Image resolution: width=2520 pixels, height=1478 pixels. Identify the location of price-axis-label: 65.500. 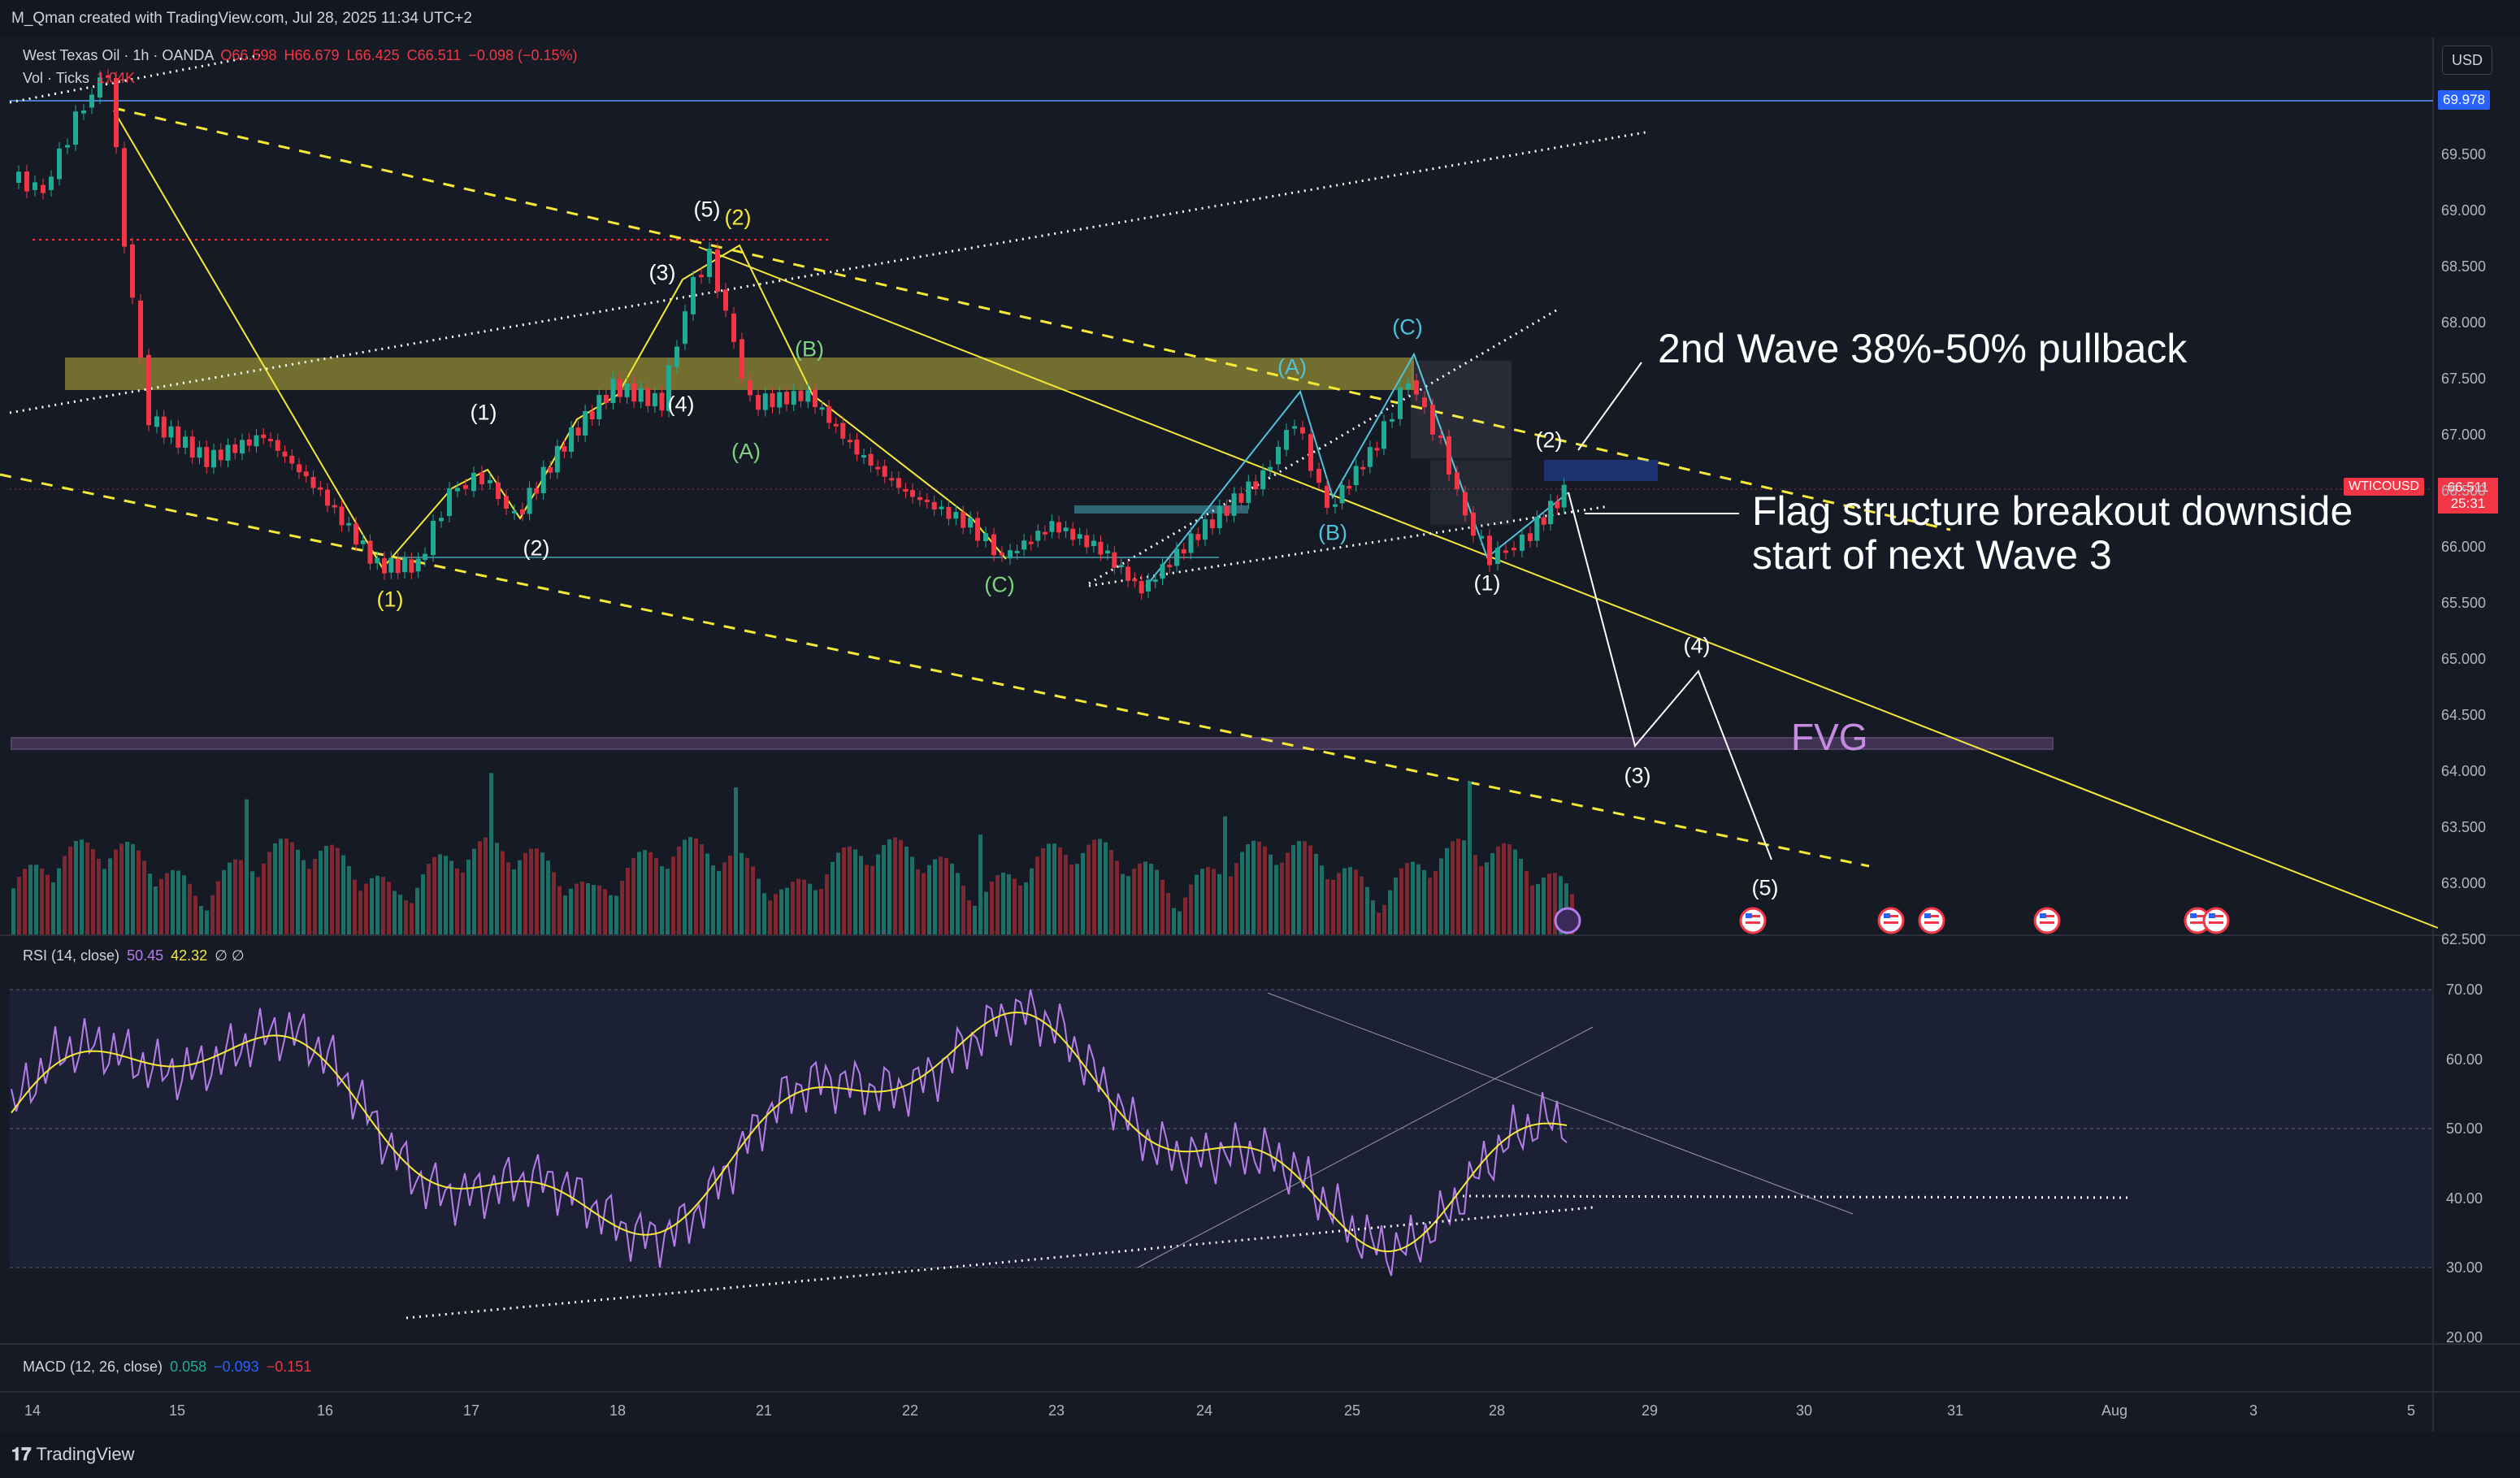
(2464, 603).